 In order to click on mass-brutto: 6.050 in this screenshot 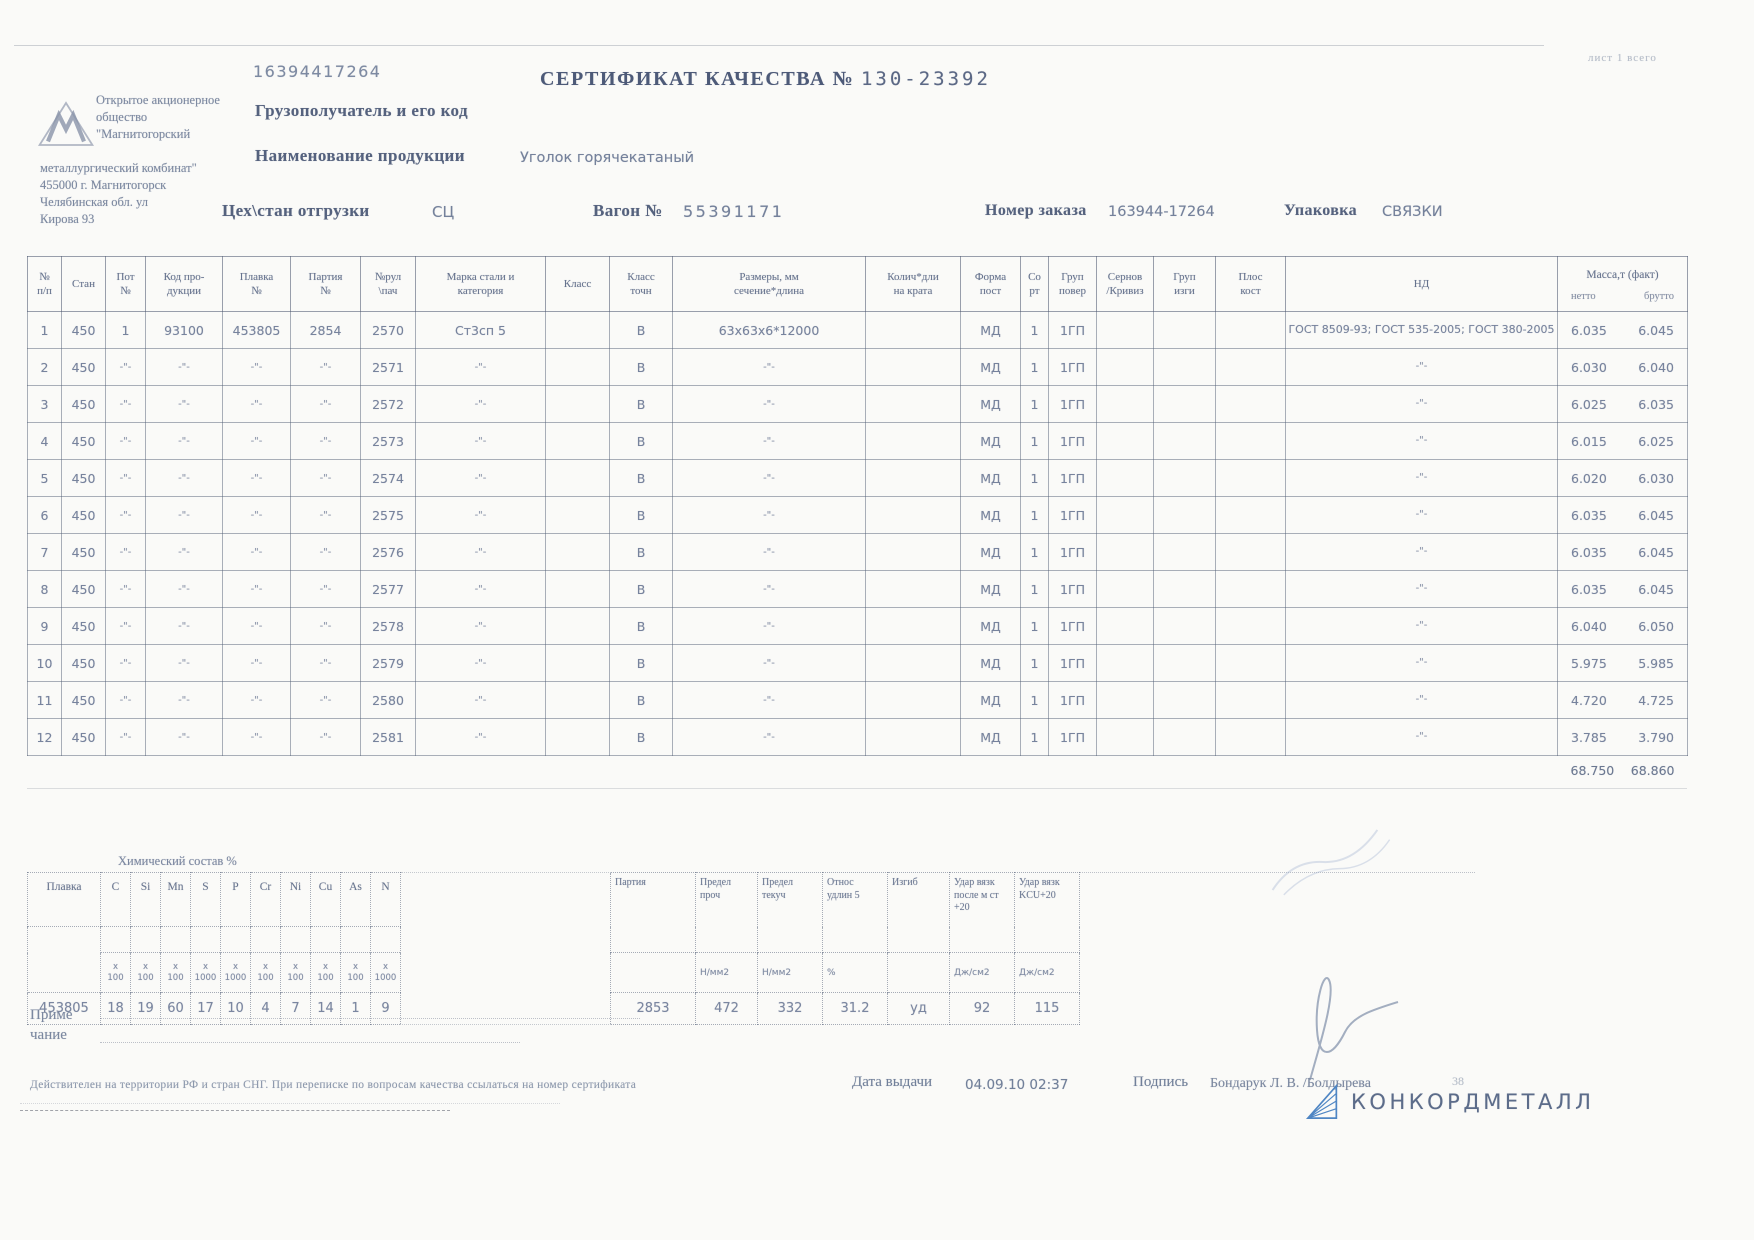, I will do `click(1656, 626)`.